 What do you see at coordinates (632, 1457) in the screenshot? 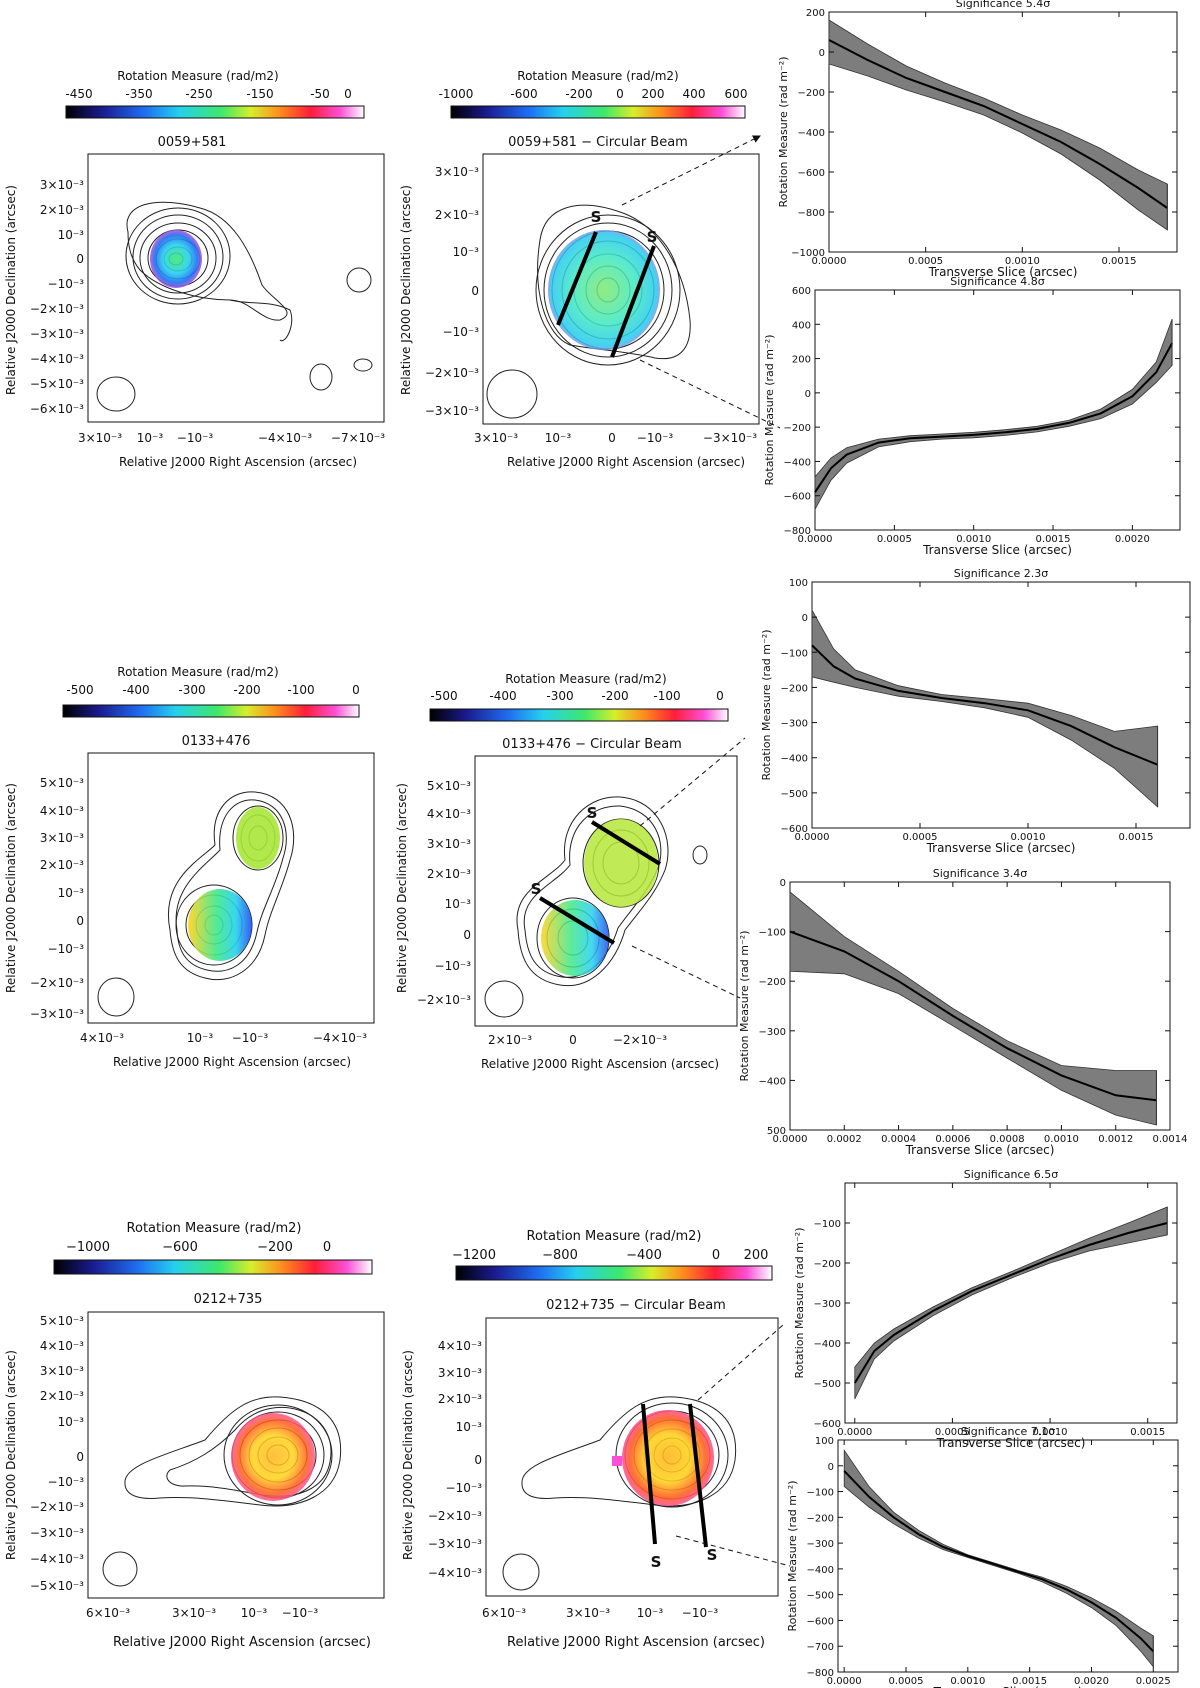
I see `map-frame` at bounding box center [632, 1457].